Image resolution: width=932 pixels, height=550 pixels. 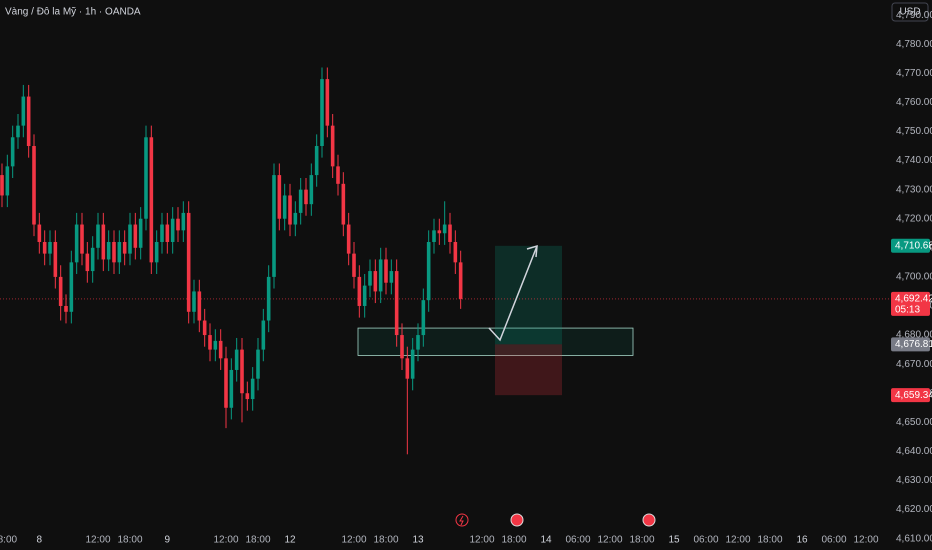 What do you see at coordinates (913, 344) in the screenshot?
I see `price-tag-label: 4,676.817` at bounding box center [913, 344].